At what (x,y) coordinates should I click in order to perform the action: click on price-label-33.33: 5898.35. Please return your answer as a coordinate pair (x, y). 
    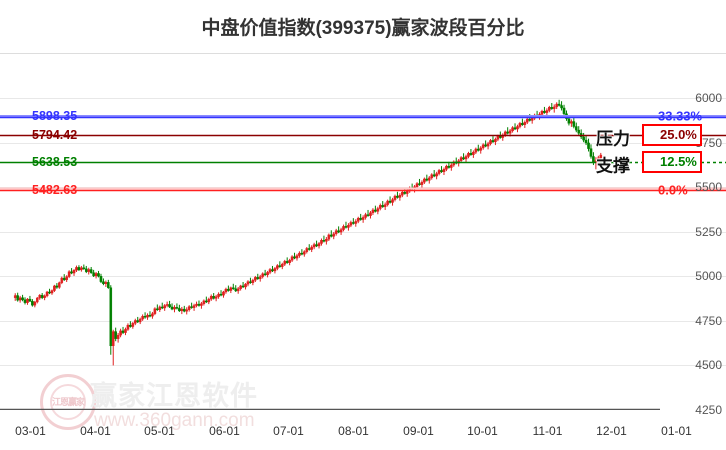
    Looking at the image, I should click on (55, 116).